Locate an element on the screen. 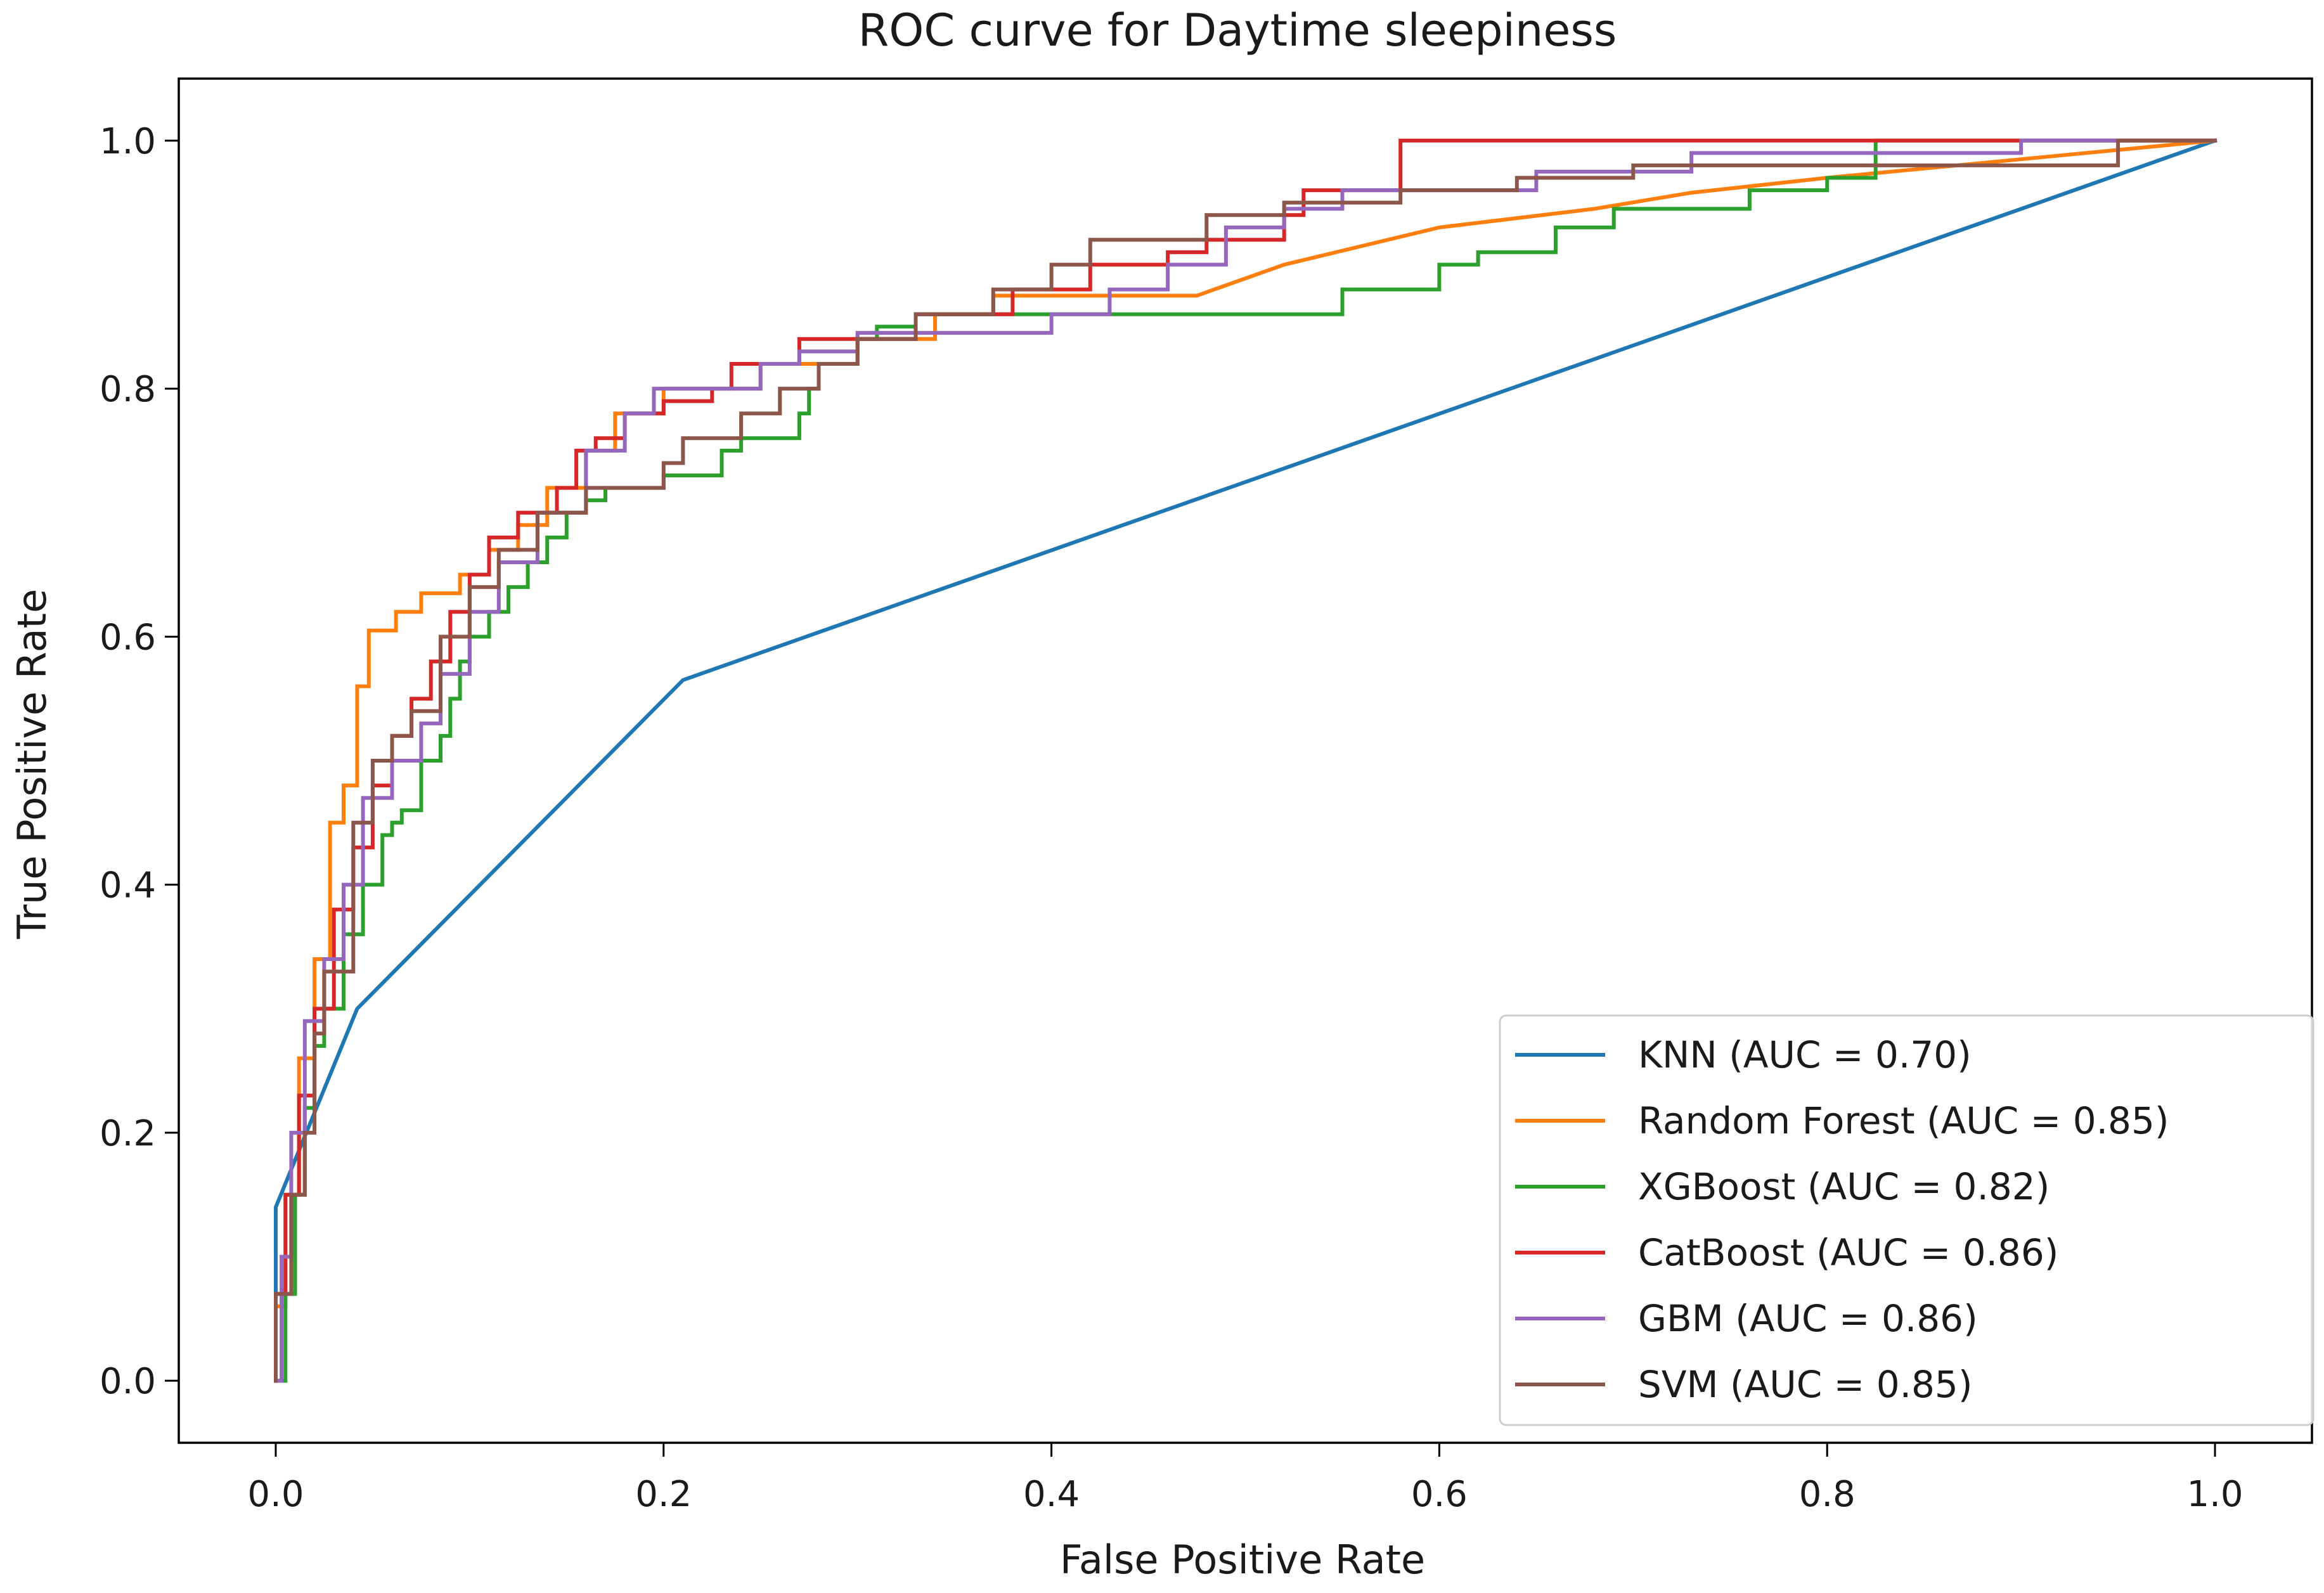  x-tick-label: 0.0 is located at coordinates (276, 1494).